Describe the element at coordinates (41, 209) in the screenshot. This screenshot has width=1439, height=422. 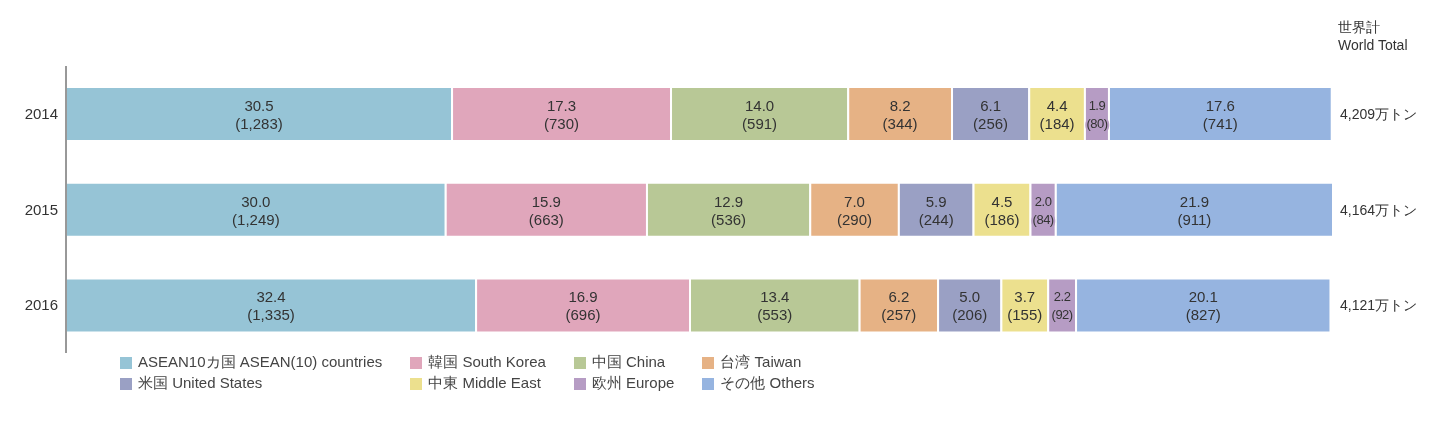
I see `y-tick-label: 2015` at that location.